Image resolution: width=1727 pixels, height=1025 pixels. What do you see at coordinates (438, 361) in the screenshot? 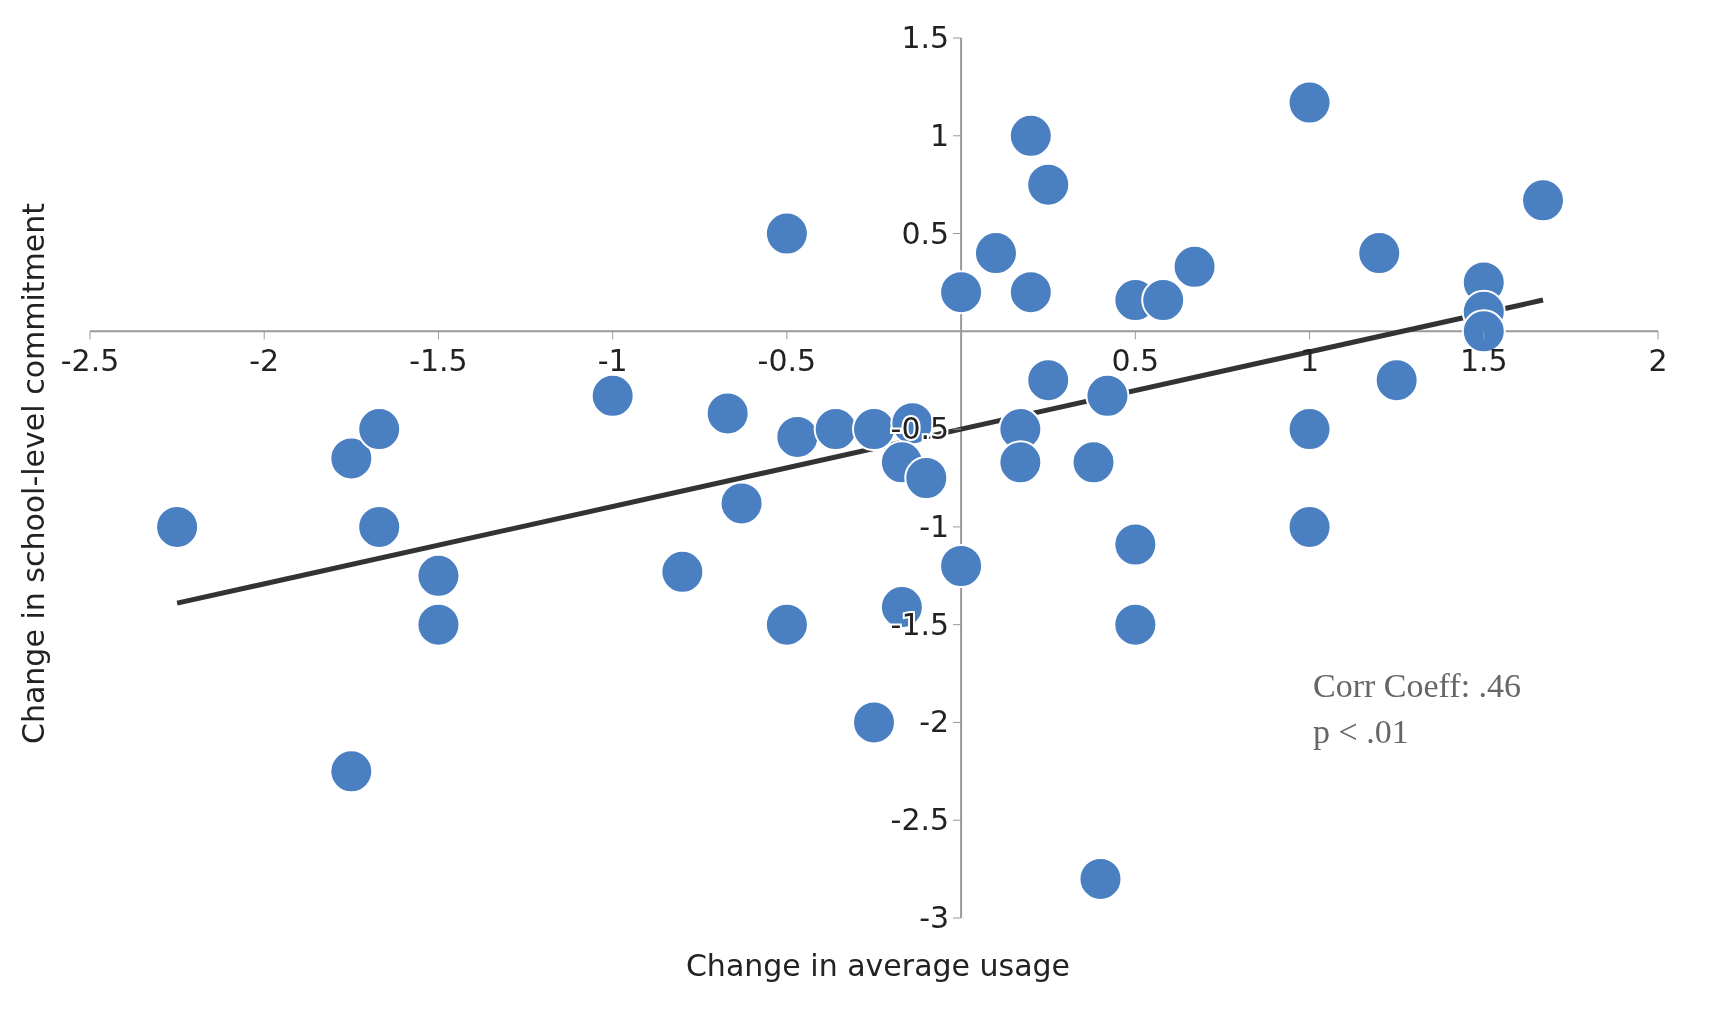
I see `x-tick-label: -1.5` at bounding box center [438, 361].